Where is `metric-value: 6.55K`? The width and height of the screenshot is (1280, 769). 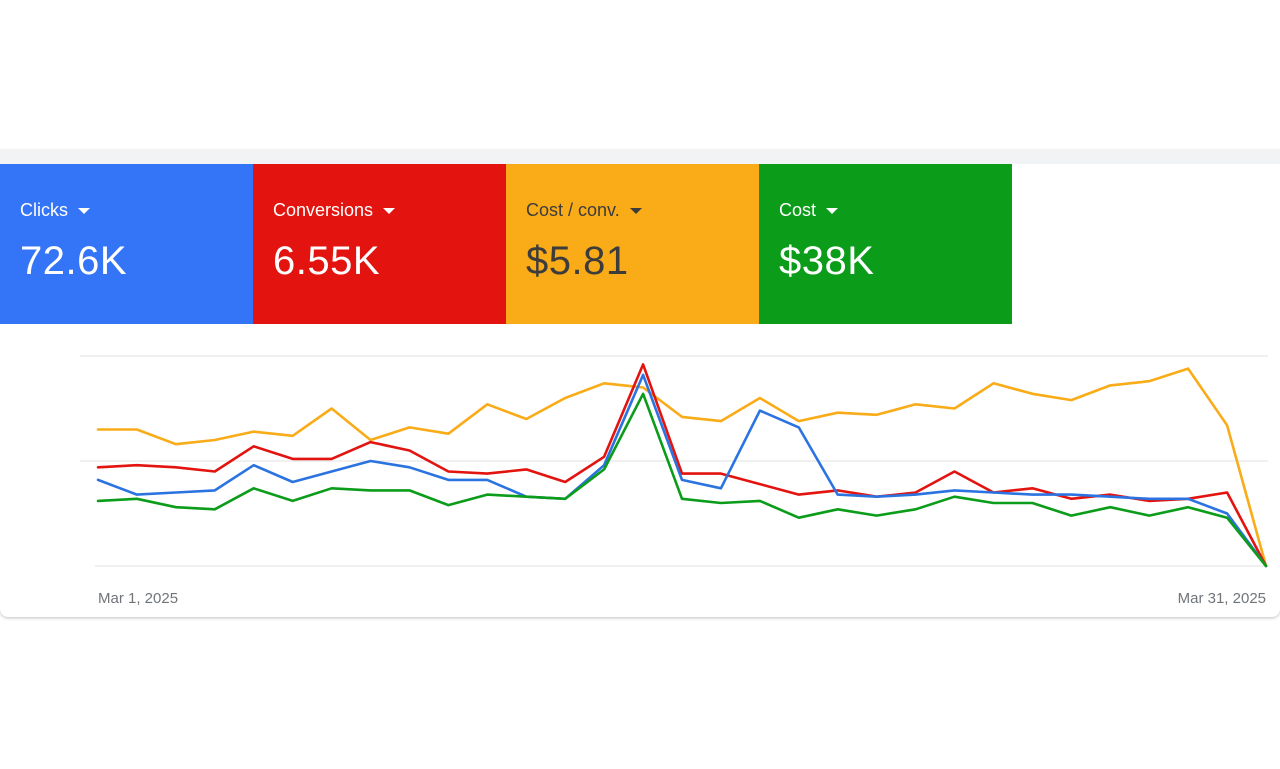 metric-value: 6.55K is located at coordinates (327, 261).